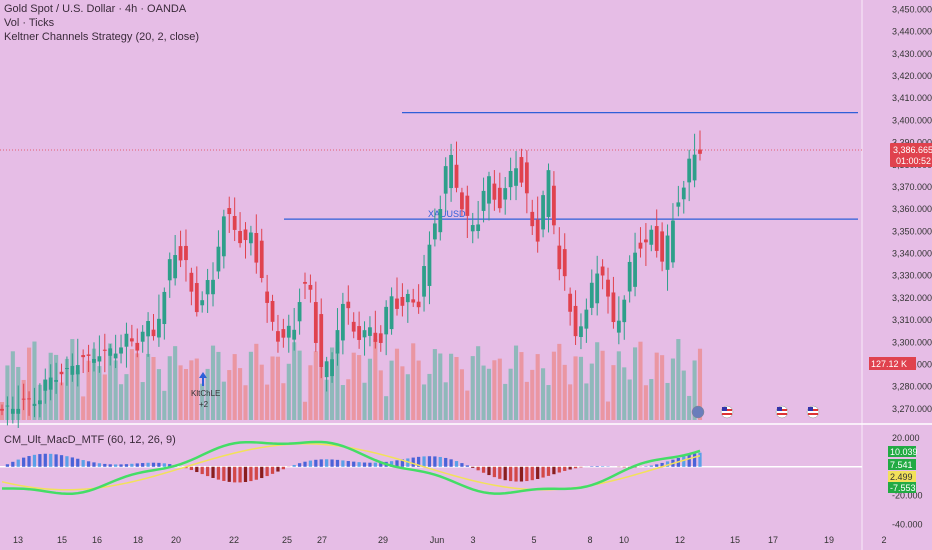  What do you see at coordinates (902, 464) in the screenshot?
I see `macd-badge: 7.541` at bounding box center [902, 464].